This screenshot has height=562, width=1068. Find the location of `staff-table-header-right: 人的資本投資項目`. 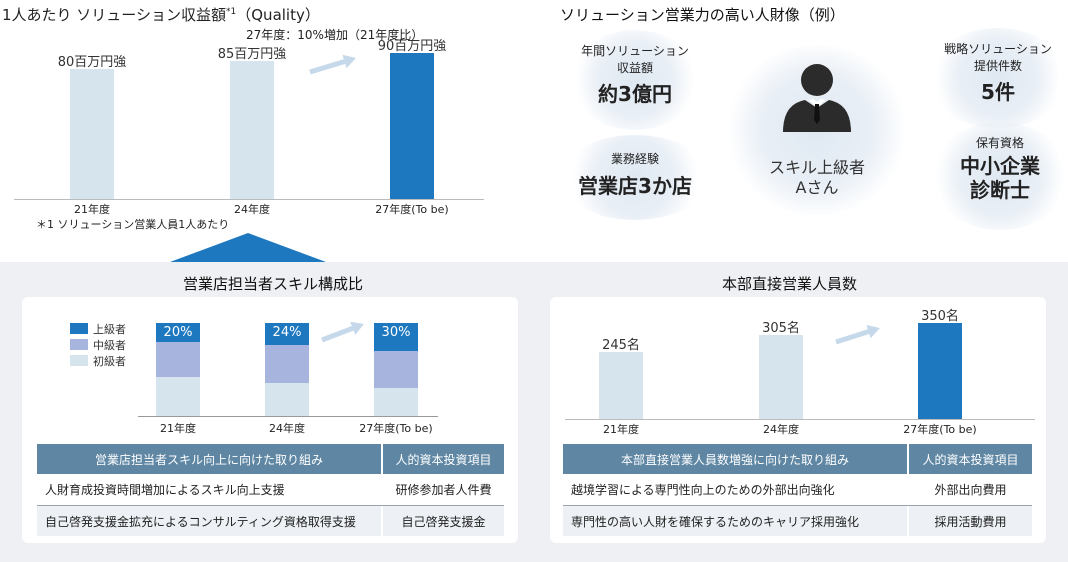

staff-table-header-right: 人的資本投資項目 is located at coordinates (970, 459).